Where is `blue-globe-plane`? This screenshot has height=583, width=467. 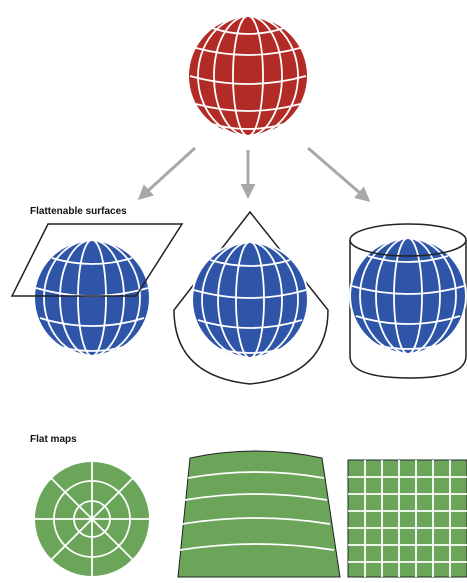
blue-globe-plane is located at coordinates (92, 298).